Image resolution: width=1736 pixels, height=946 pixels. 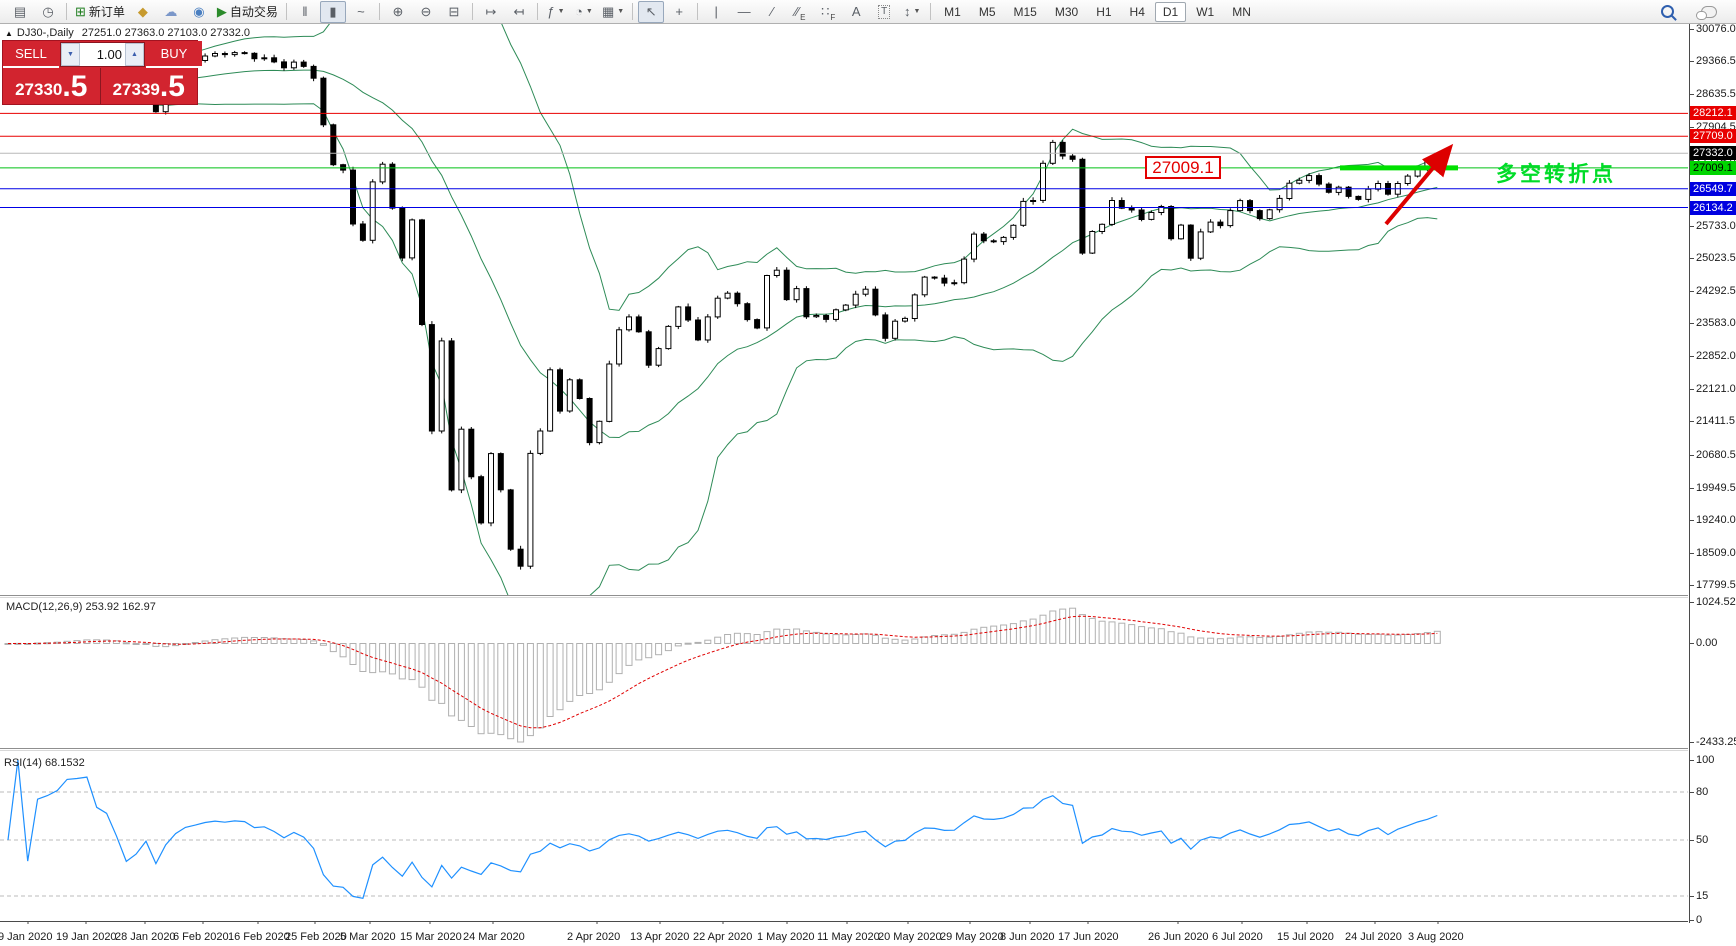 I want to click on date-label: 1 May 2020, so click(x=786, y=937).